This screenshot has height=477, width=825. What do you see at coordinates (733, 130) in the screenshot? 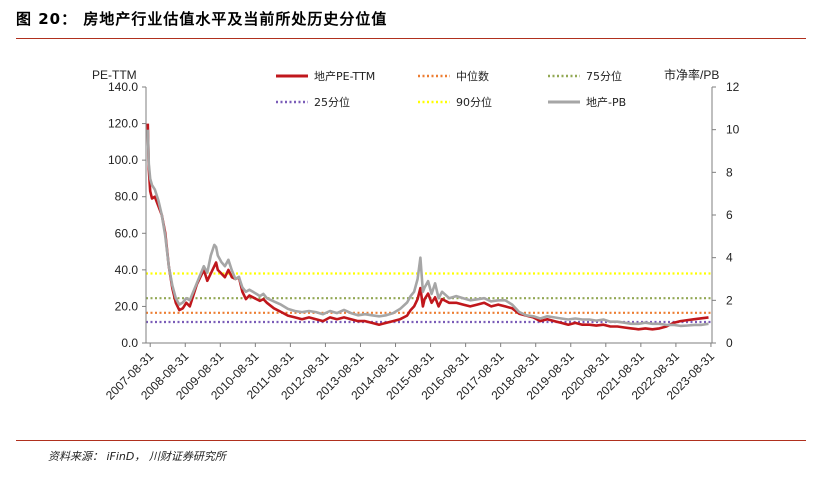
I see `y-right-tick-label: 10` at bounding box center [733, 130].